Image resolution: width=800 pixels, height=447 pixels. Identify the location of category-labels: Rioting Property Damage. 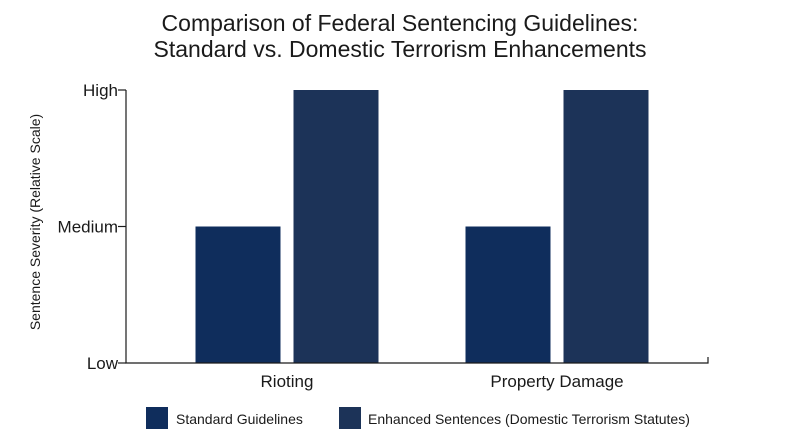
(442, 381).